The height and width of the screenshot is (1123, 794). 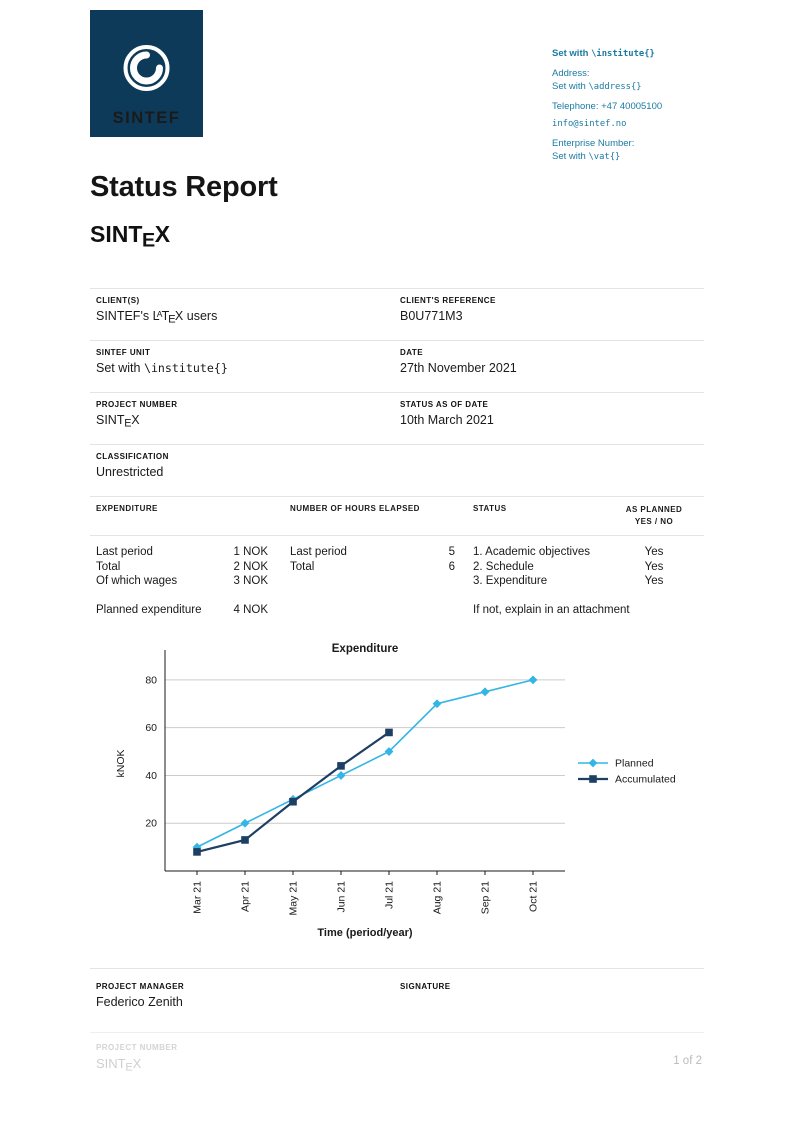 I want to click on as-planned-header: AS PLANNED YES / NO, so click(x=654, y=515).